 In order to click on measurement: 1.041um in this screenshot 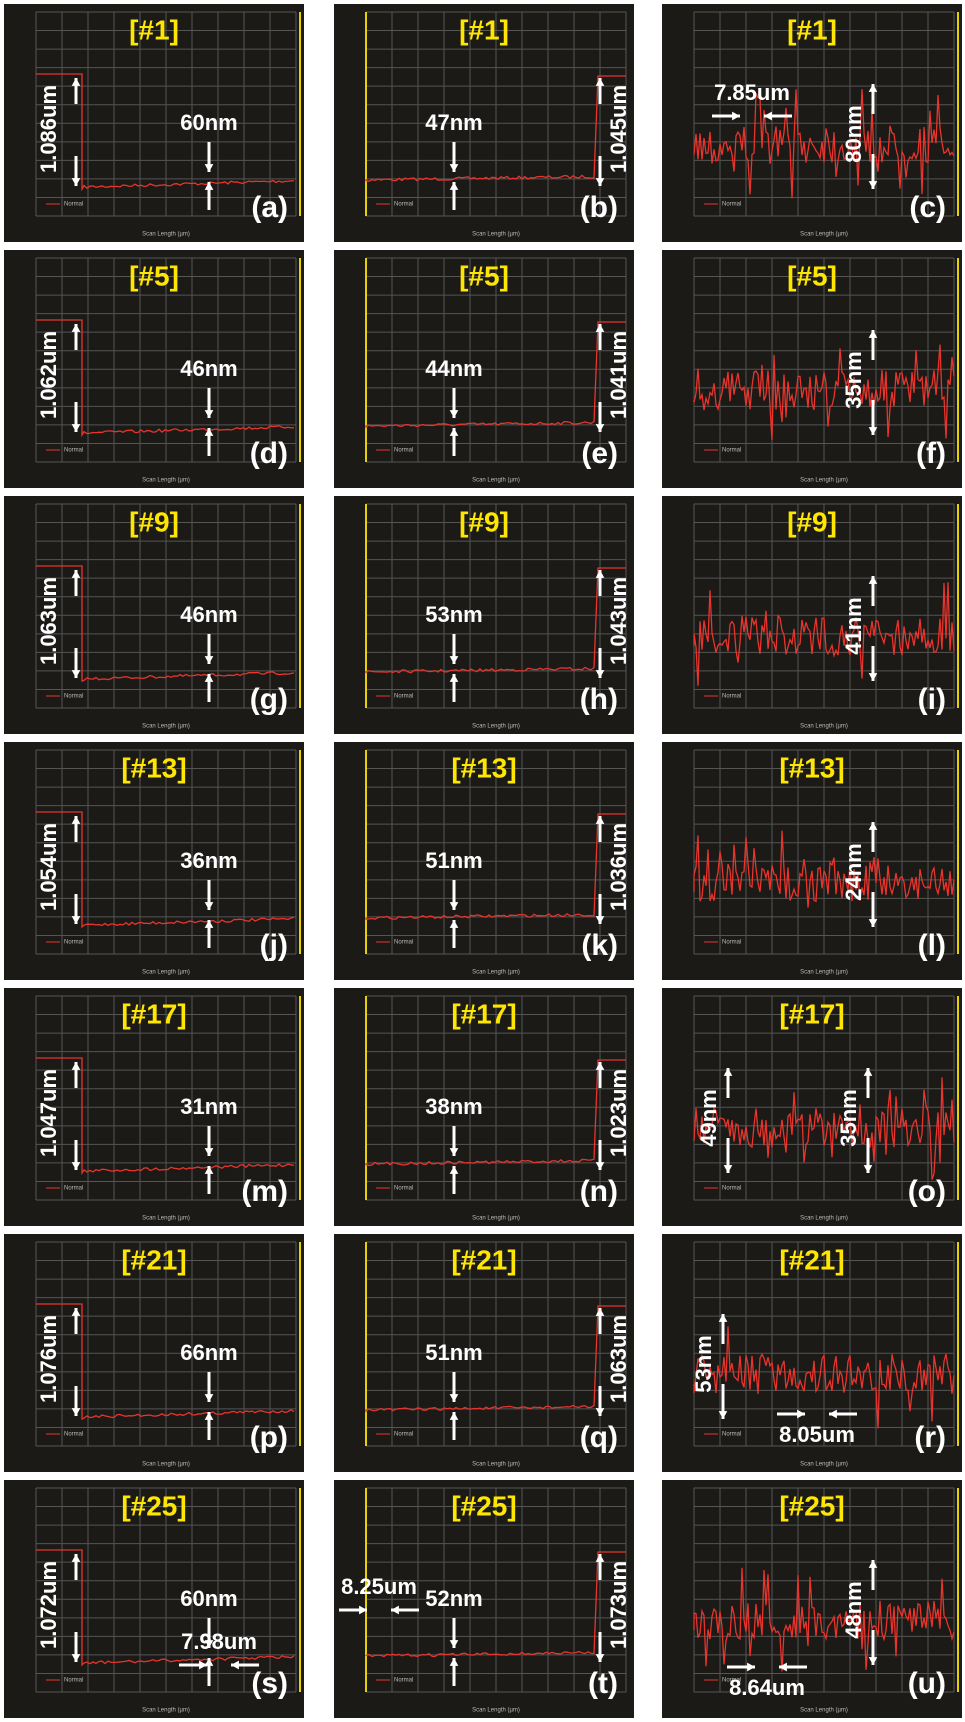, I will do `click(618, 375)`.